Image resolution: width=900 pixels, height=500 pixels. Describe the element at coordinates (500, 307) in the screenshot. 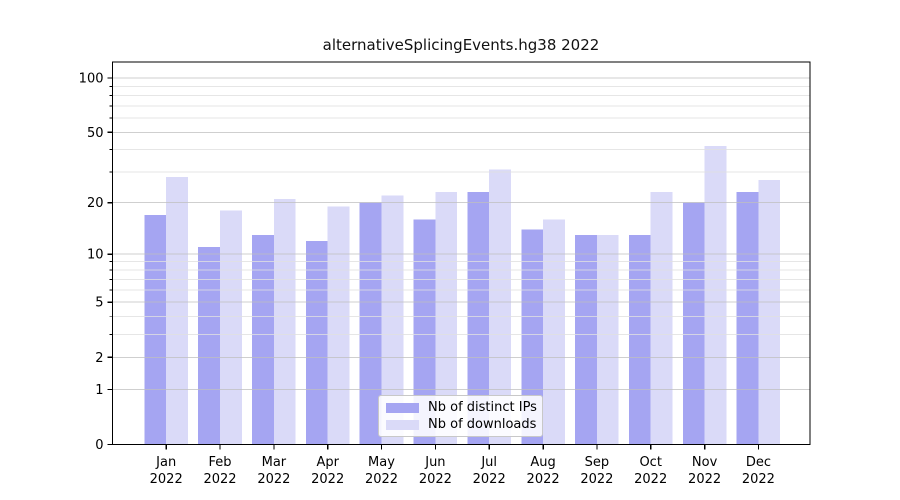

I see `bar-jul-downloads` at that location.